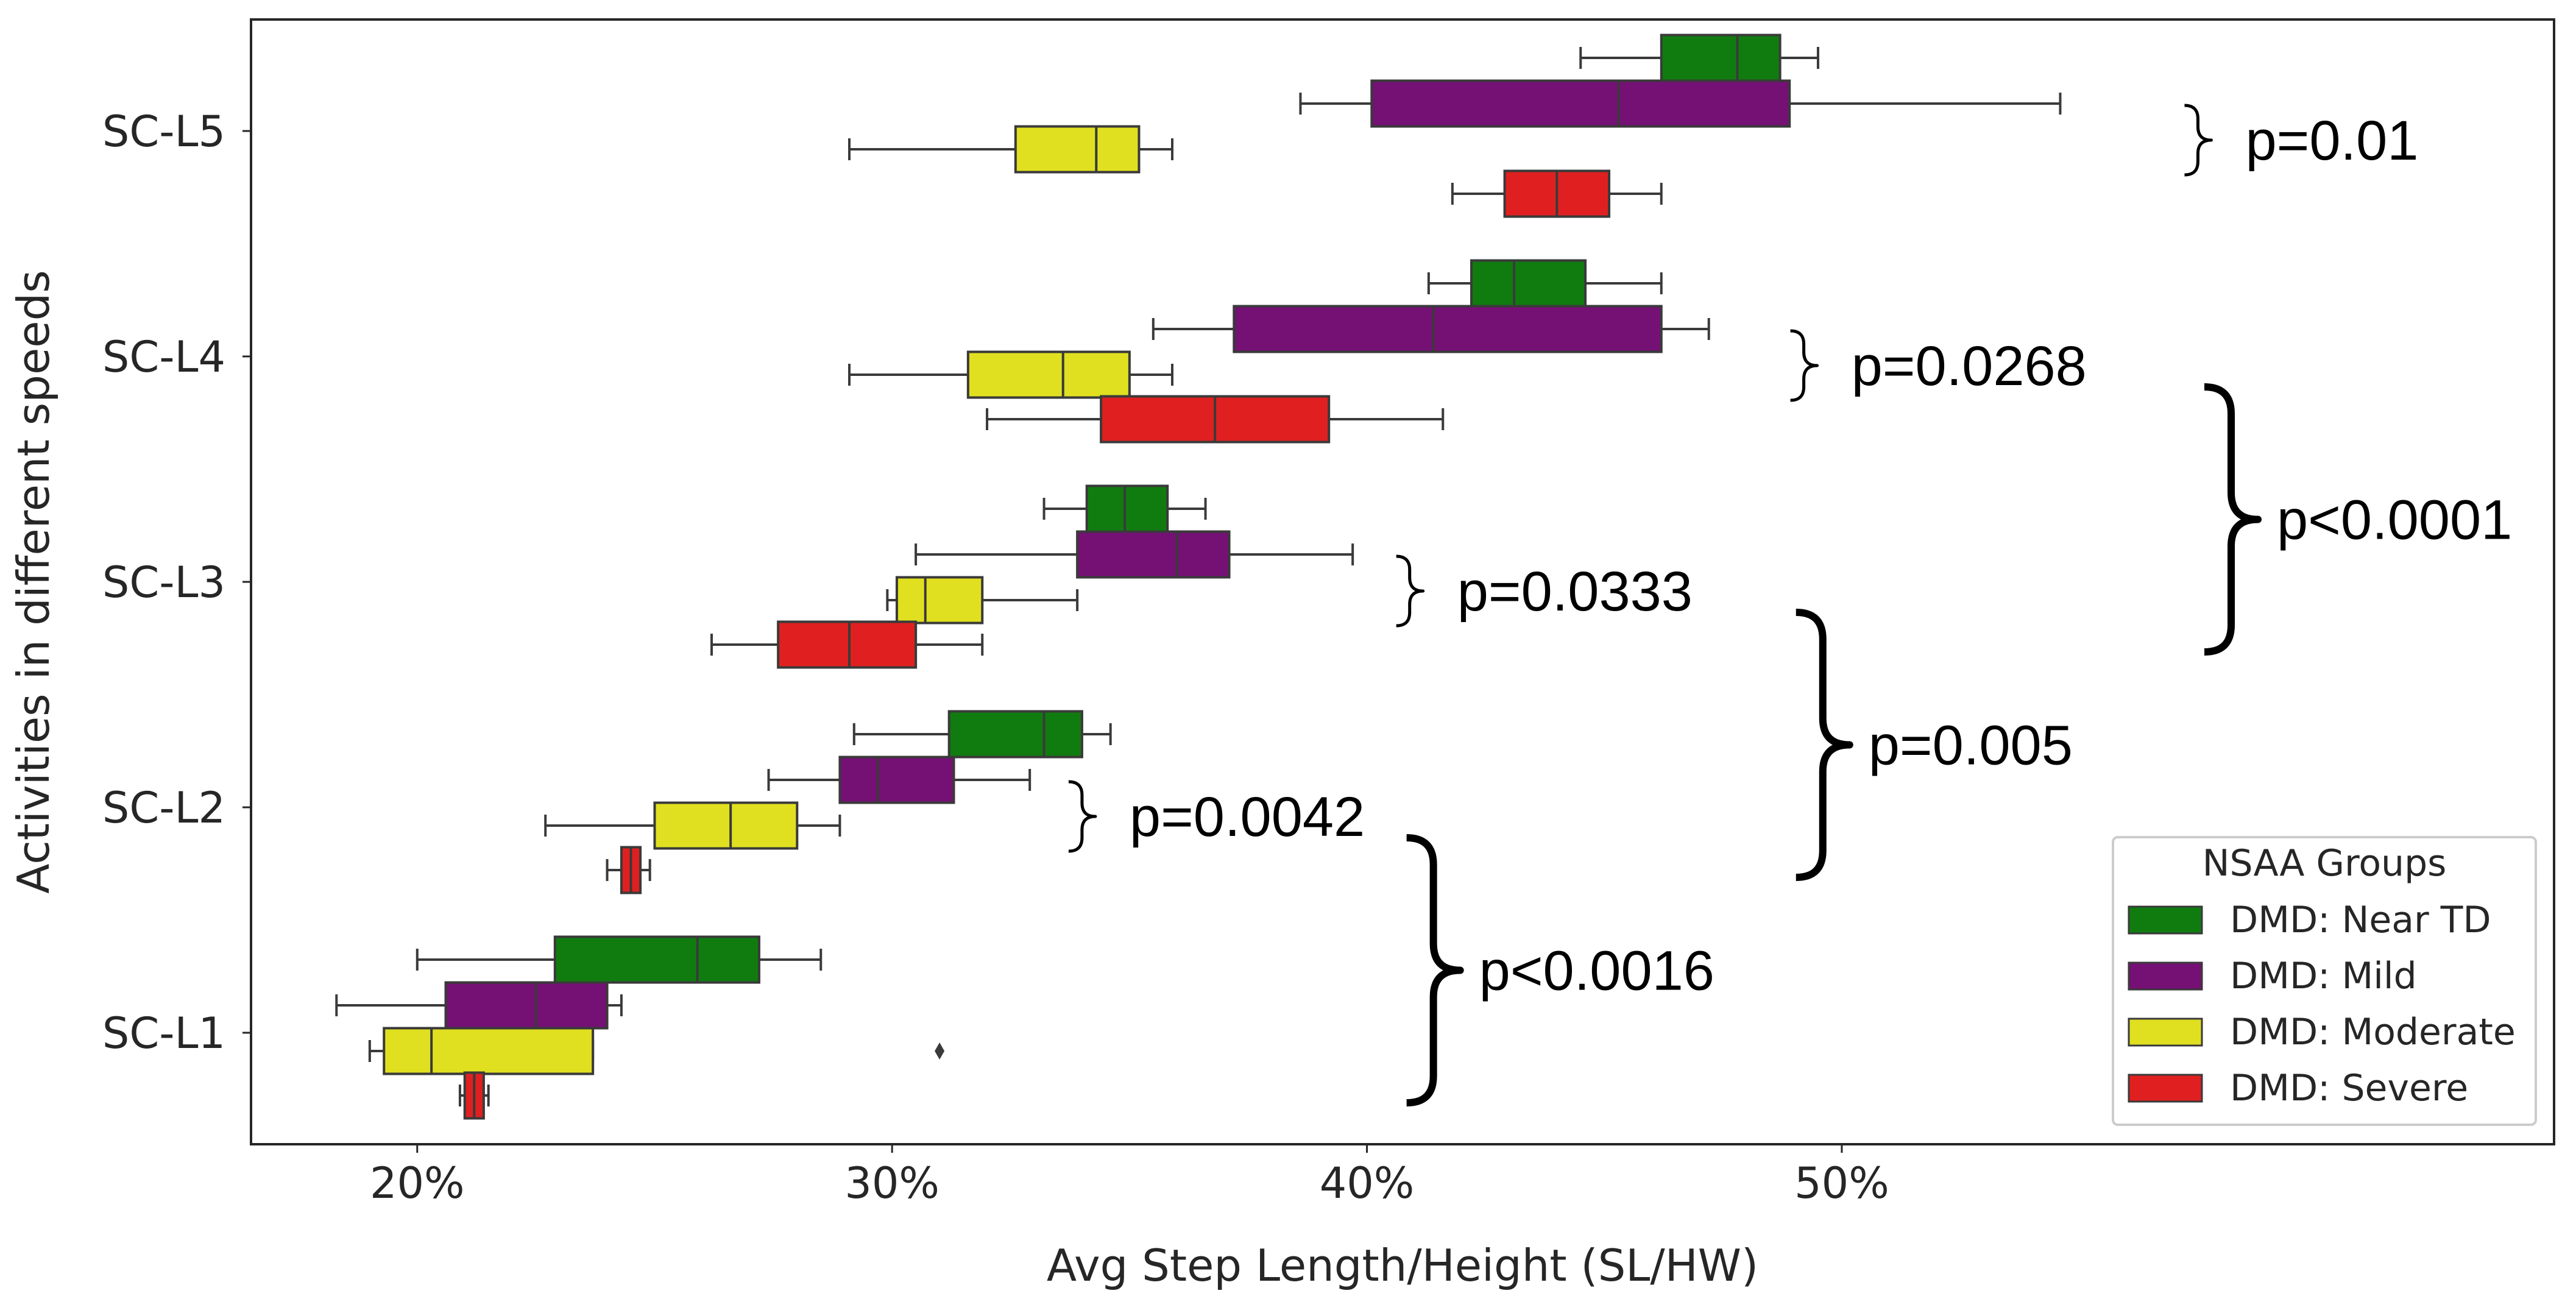  I want to click on y-tick-label: SC-L4, so click(163, 357).